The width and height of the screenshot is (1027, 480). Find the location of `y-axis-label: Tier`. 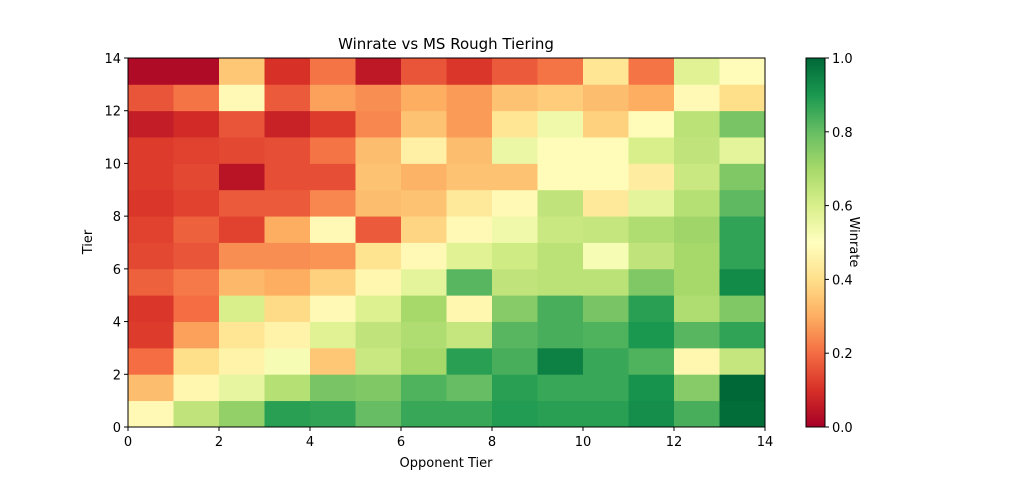

y-axis-label: Tier is located at coordinates (88, 242).